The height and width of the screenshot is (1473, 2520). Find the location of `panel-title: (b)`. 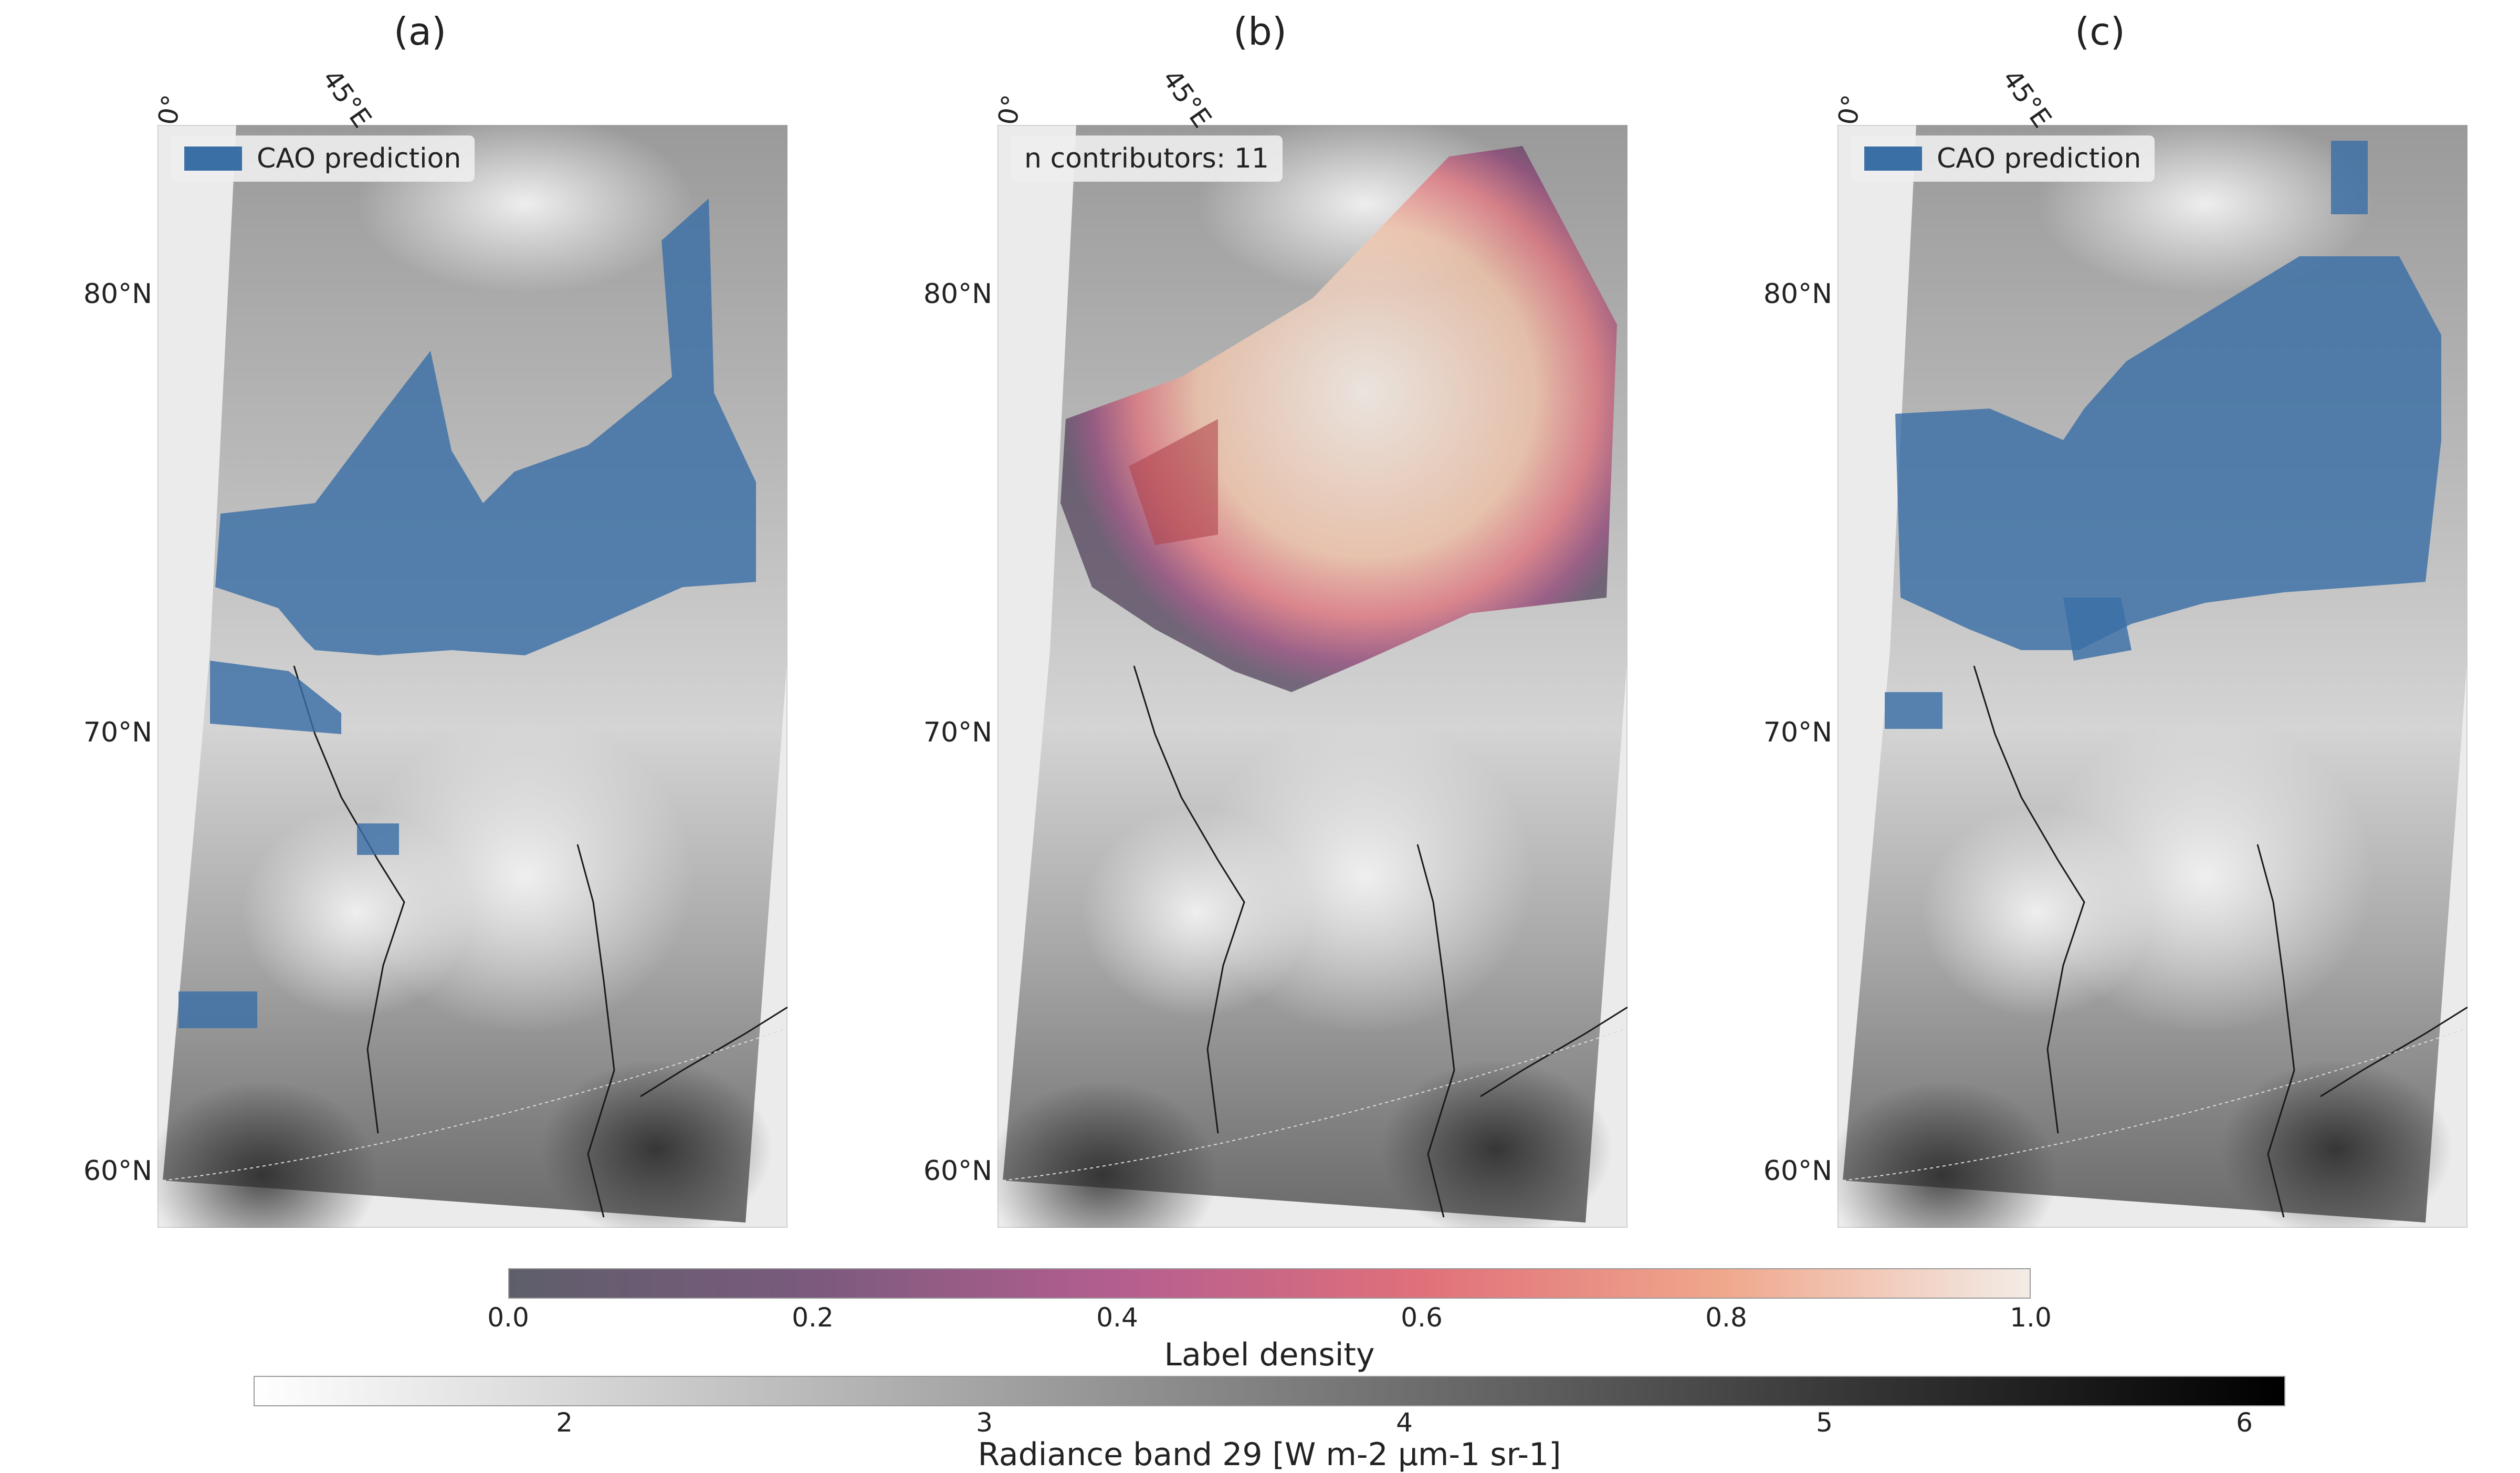

panel-title: (b) is located at coordinates (1260, 31).